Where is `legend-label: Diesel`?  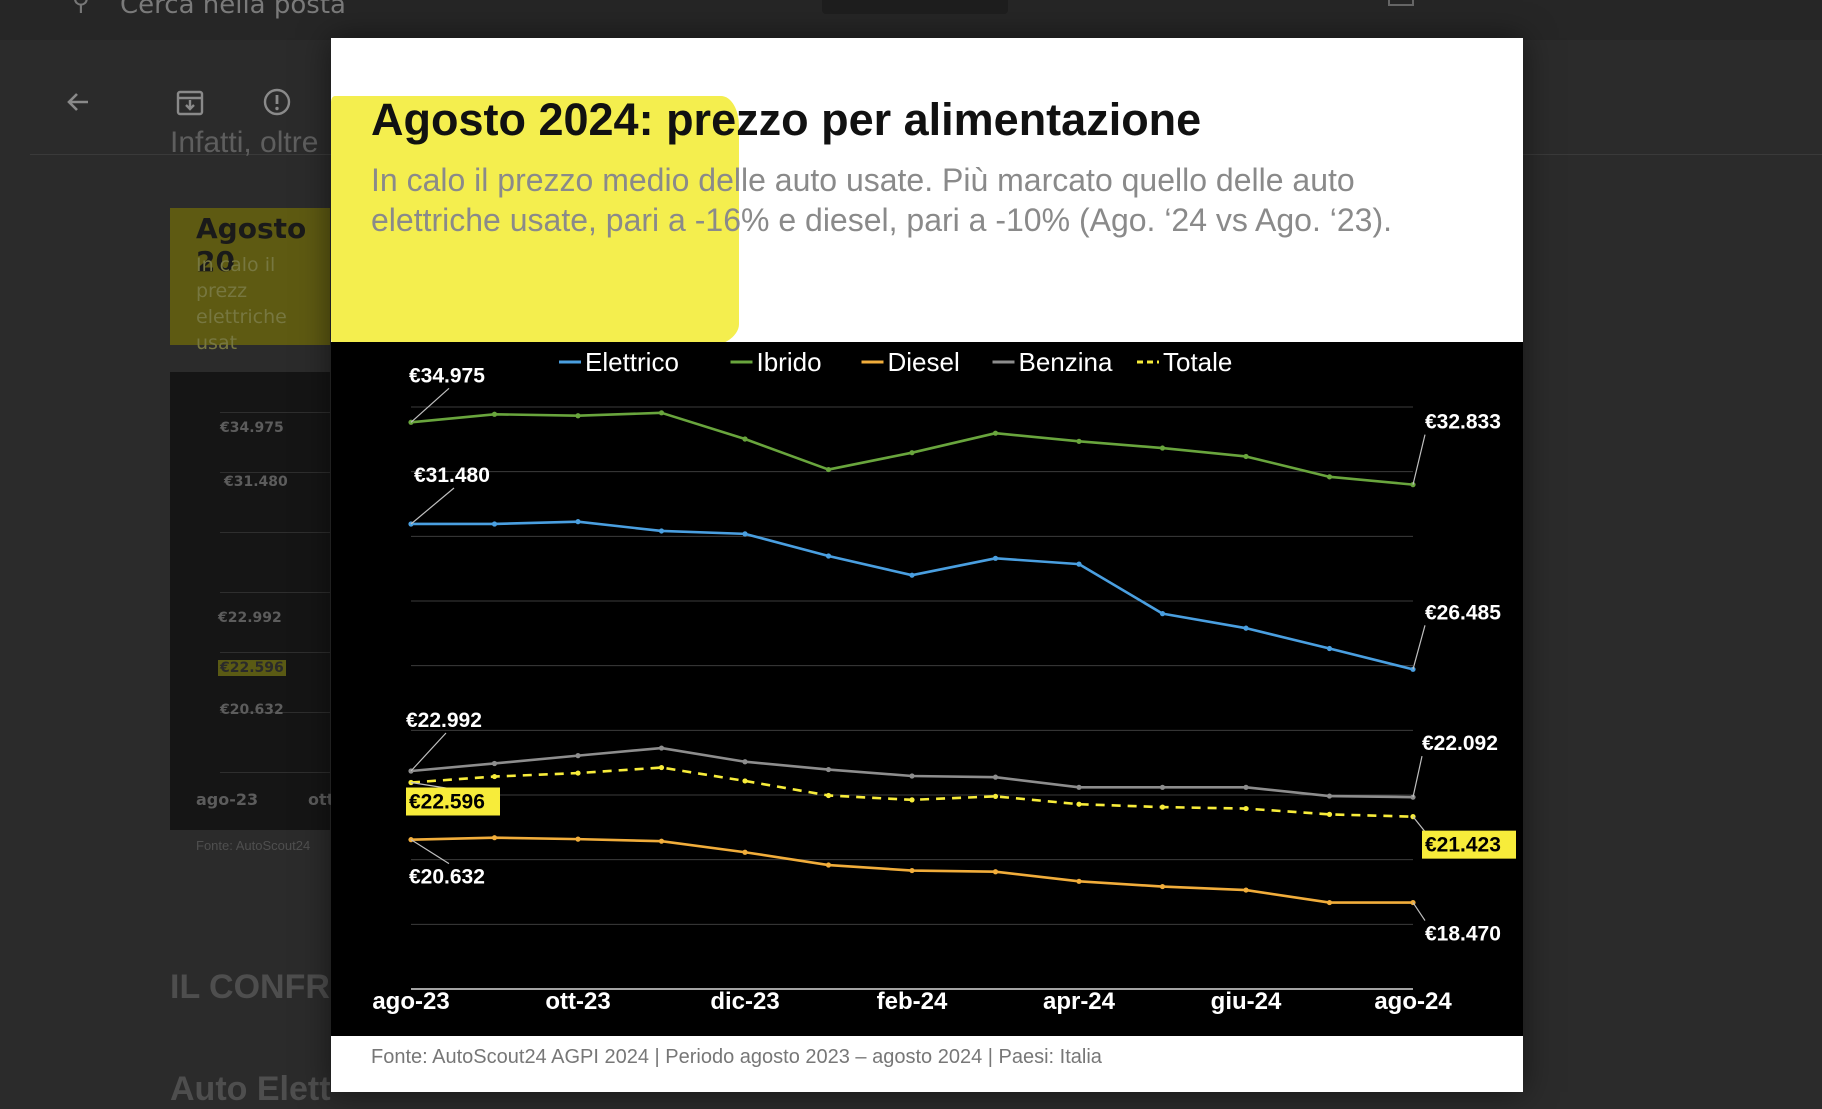 legend-label: Diesel is located at coordinates (924, 362).